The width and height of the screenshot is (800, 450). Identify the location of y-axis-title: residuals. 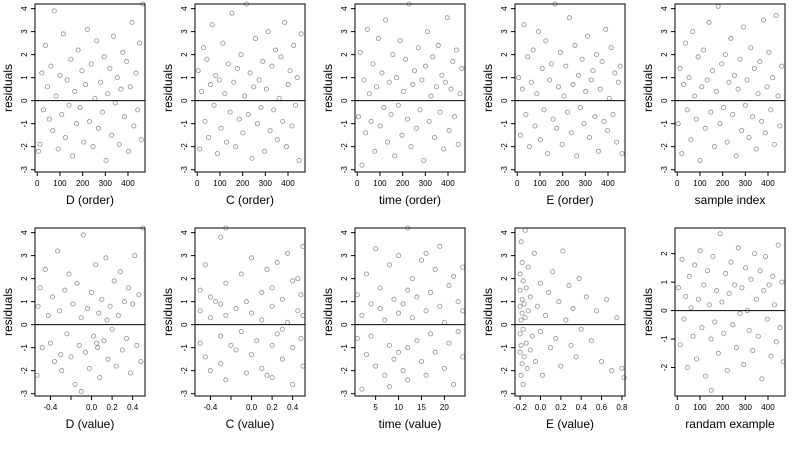
(488, 312).